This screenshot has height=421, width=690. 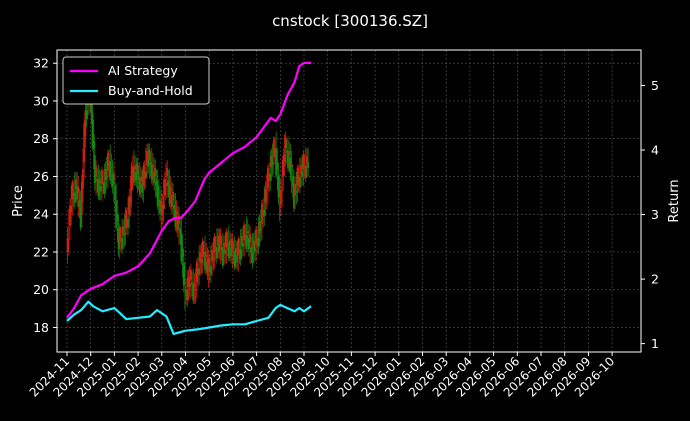 I want to click on y-right-tick-label: 2, so click(x=655, y=279).